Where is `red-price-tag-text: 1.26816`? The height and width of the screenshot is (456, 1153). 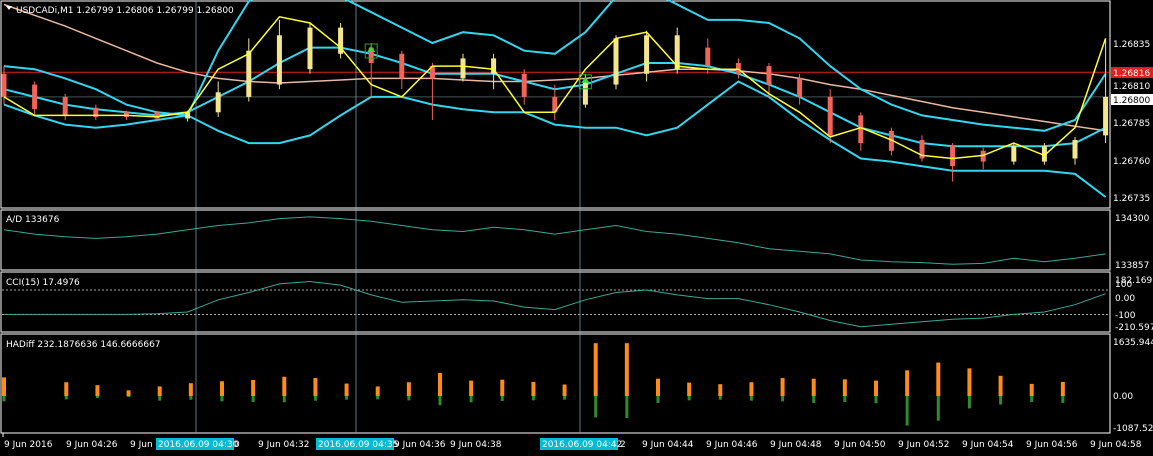 red-price-tag-text: 1.26816 is located at coordinates (1131, 74).